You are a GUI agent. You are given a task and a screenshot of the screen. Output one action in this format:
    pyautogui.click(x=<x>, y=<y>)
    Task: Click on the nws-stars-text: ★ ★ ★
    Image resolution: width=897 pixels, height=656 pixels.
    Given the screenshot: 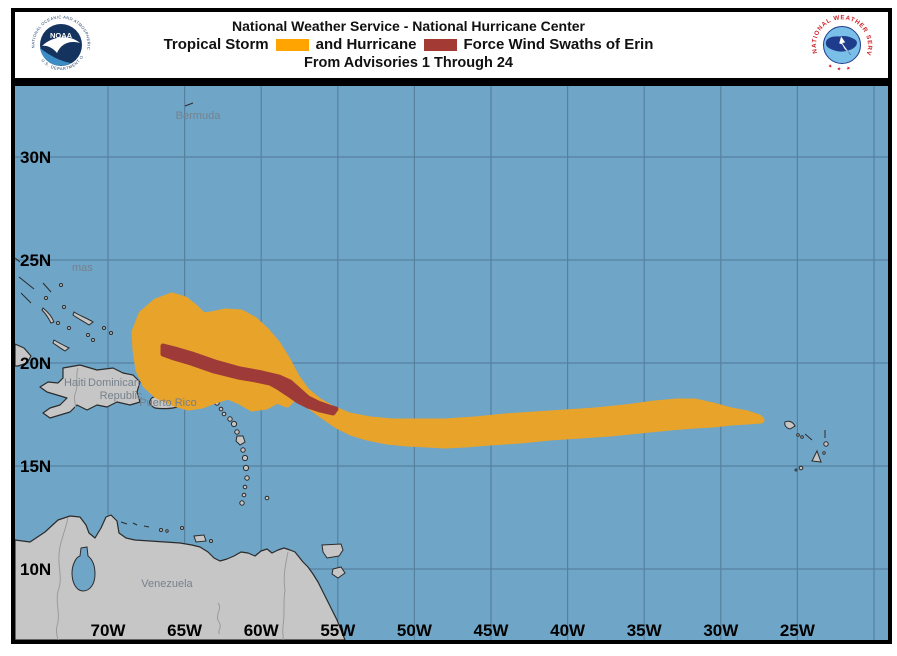 What is the action you would take?
    pyautogui.click(x=840, y=68)
    